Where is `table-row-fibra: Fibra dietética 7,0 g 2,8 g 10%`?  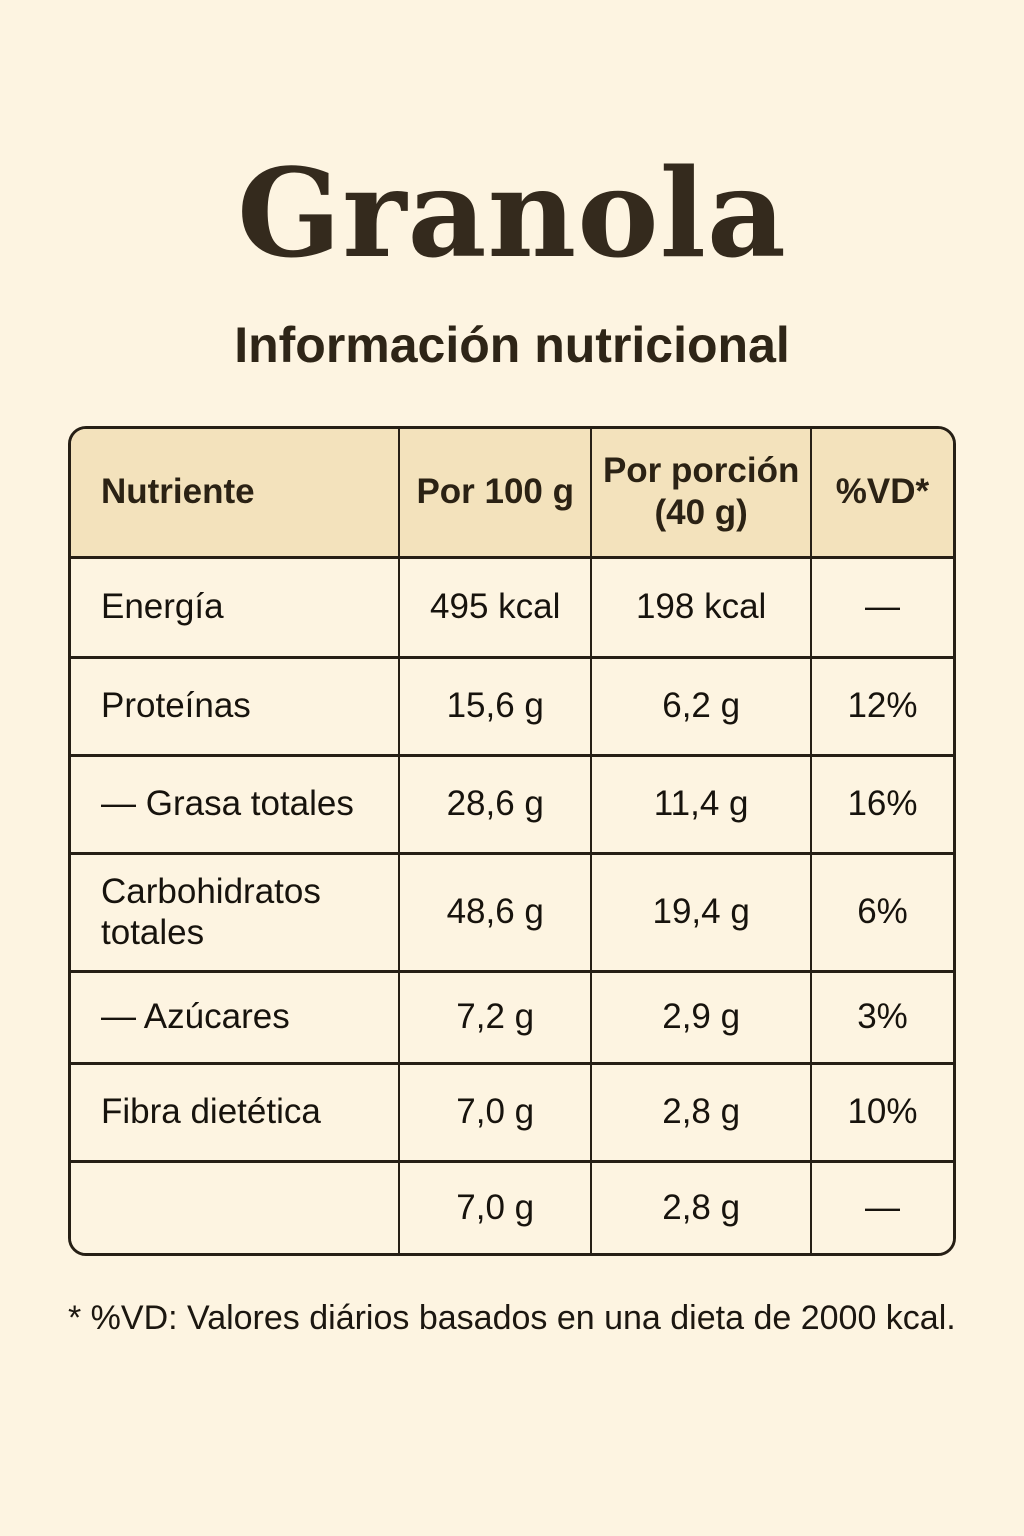
table-row-fibra: Fibra dietética 7,0 g 2,8 g 10% is located at coordinates (512, 1113).